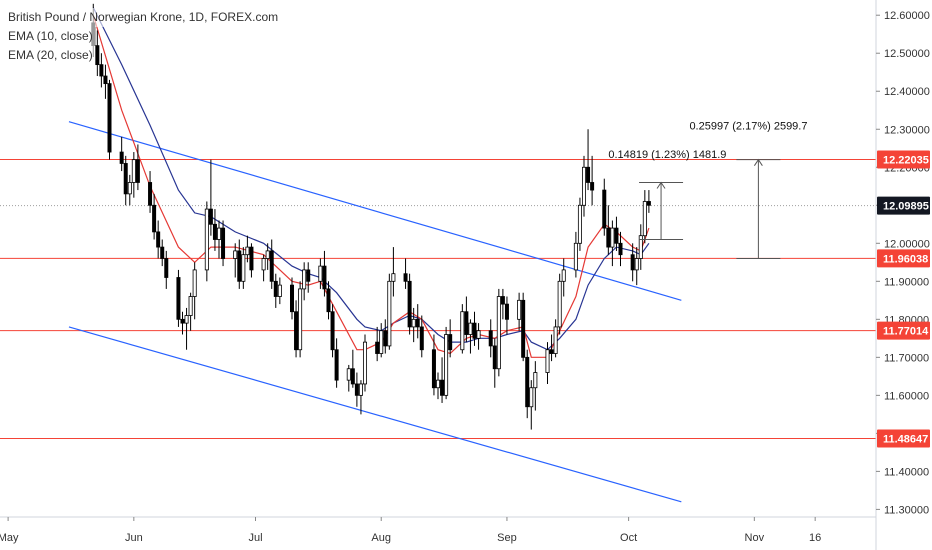 This screenshot has width=932, height=550. Describe the element at coordinates (667, 194) in the screenshot. I see `price-range-measure: 0.14819 (1.23%) 1481.9` at that location.